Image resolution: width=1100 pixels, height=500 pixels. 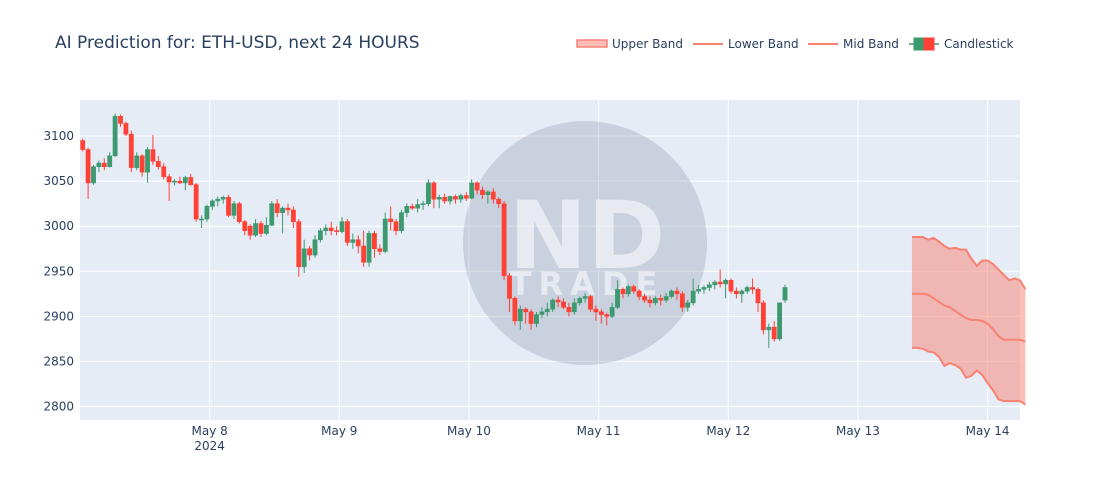 I want to click on upper-band-line, so click(x=969, y=263).